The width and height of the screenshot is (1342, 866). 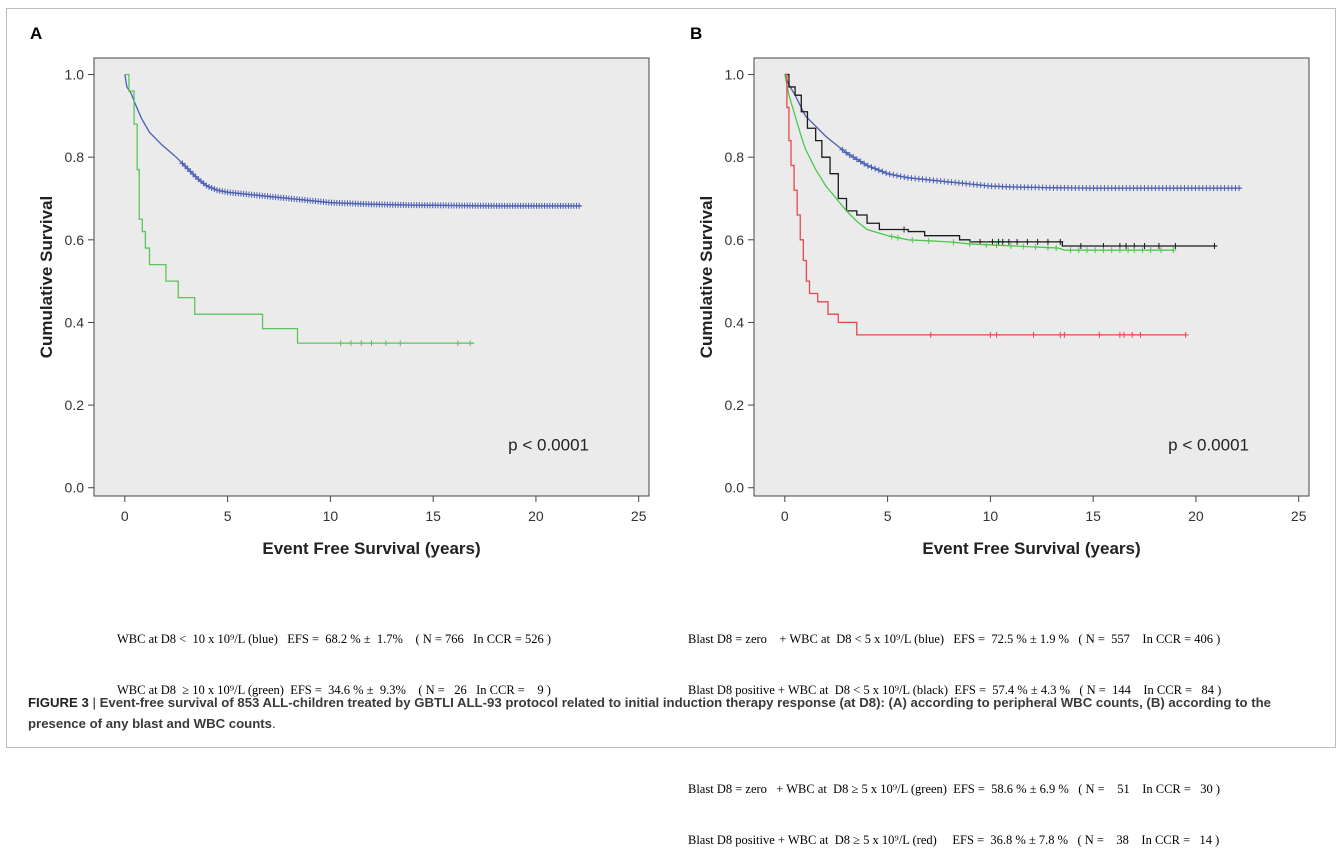 What do you see at coordinates (735, 322) in the screenshot?
I see `panel-b-ytick-label: 0.4` at bounding box center [735, 322].